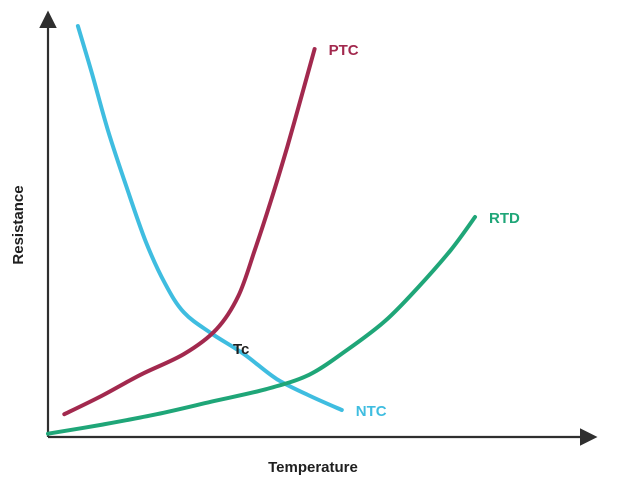  What do you see at coordinates (241, 349) in the screenshot?
I see `annotation-tc: Tc` at bounding box center [241, 349].